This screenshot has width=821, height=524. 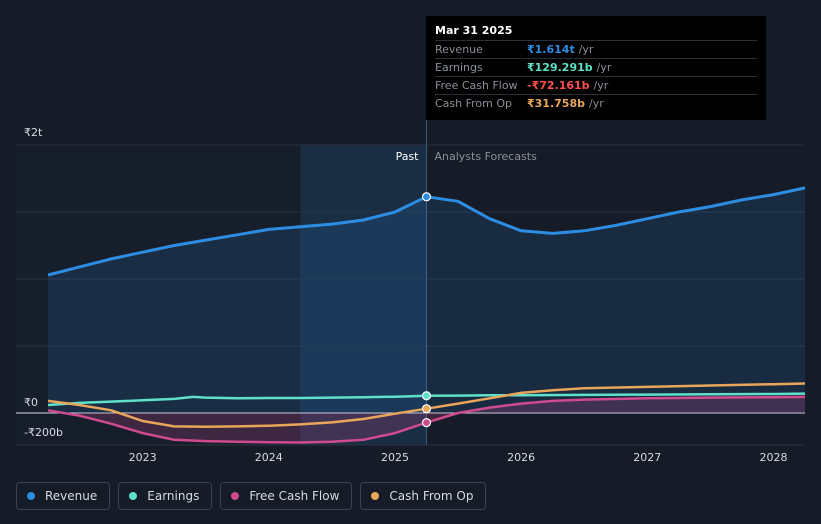 I want to click on tooltip-row-revenue: Revenue ₹1.614t /yr, so click(x=596, y=49).